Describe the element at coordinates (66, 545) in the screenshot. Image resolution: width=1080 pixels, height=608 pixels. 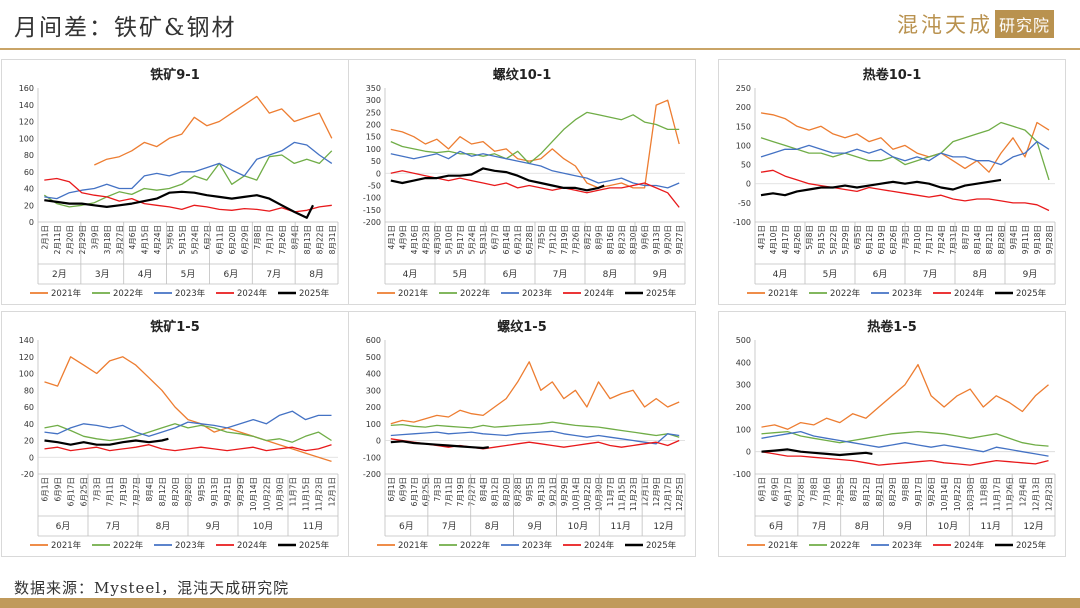
I see `legend-label: 2021年` at that location.